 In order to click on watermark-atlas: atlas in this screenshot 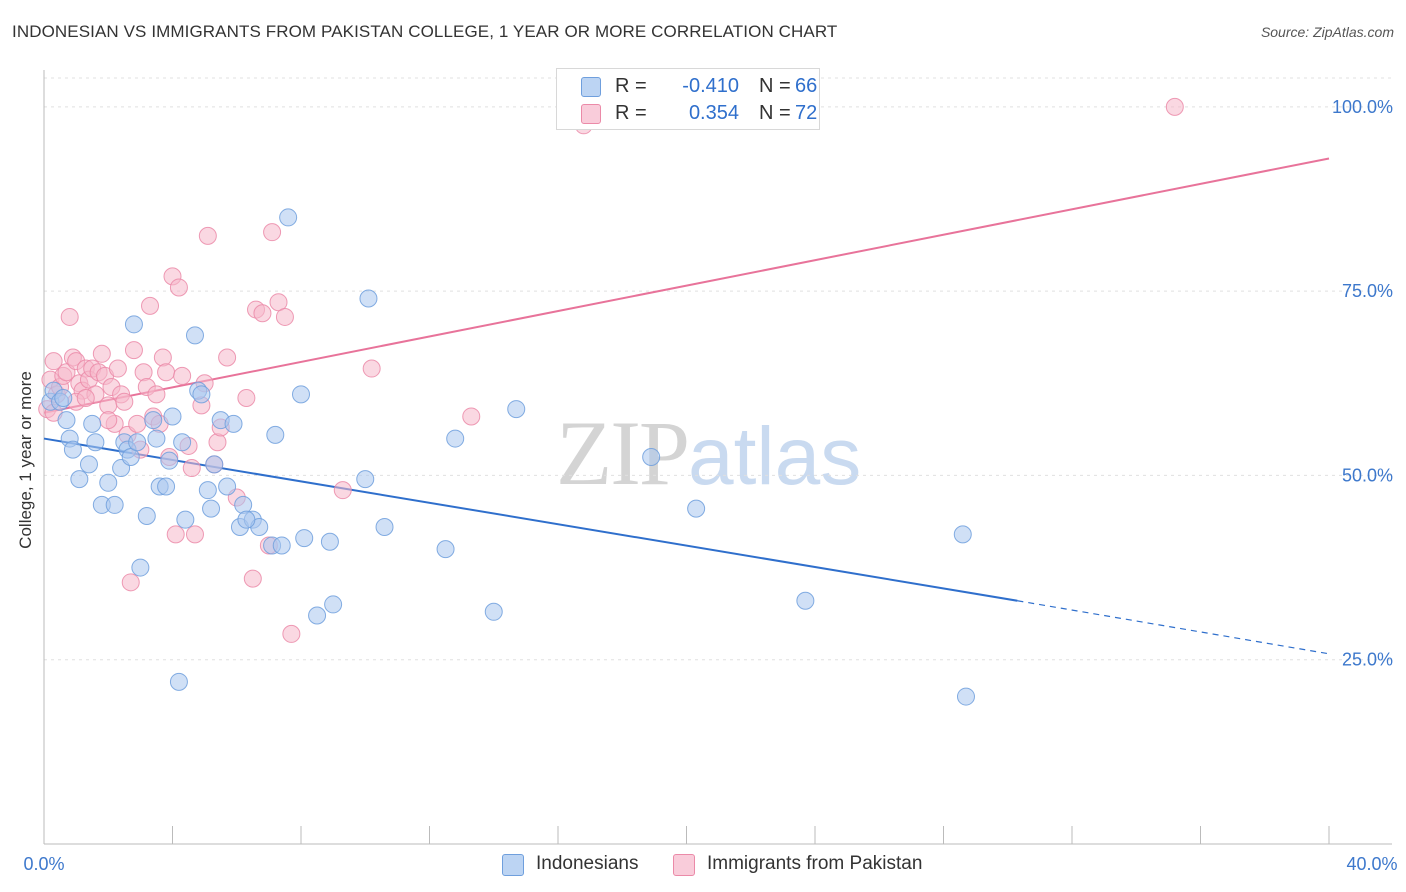, I will do `click(775, 456)`.